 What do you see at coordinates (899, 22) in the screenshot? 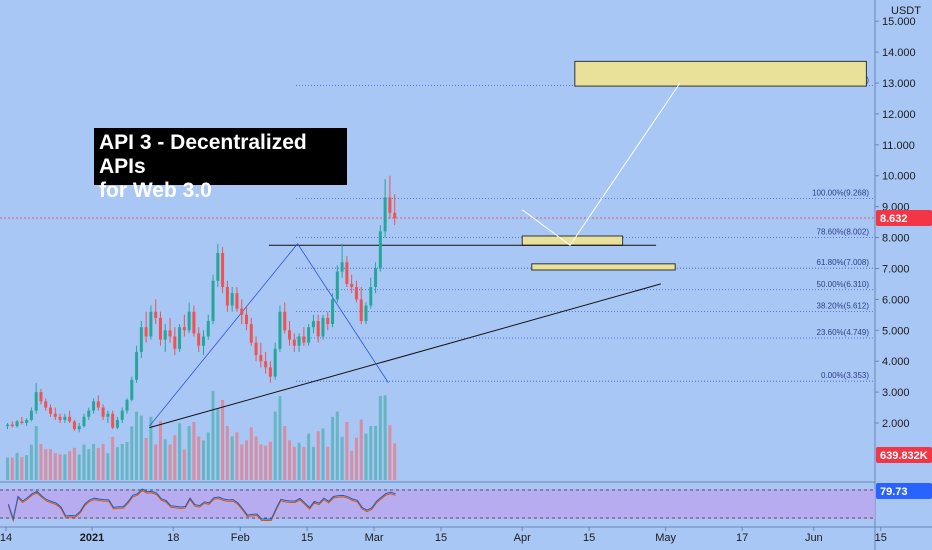
I see `y-tick-label: 15.000` at bounding box center [899, 22].